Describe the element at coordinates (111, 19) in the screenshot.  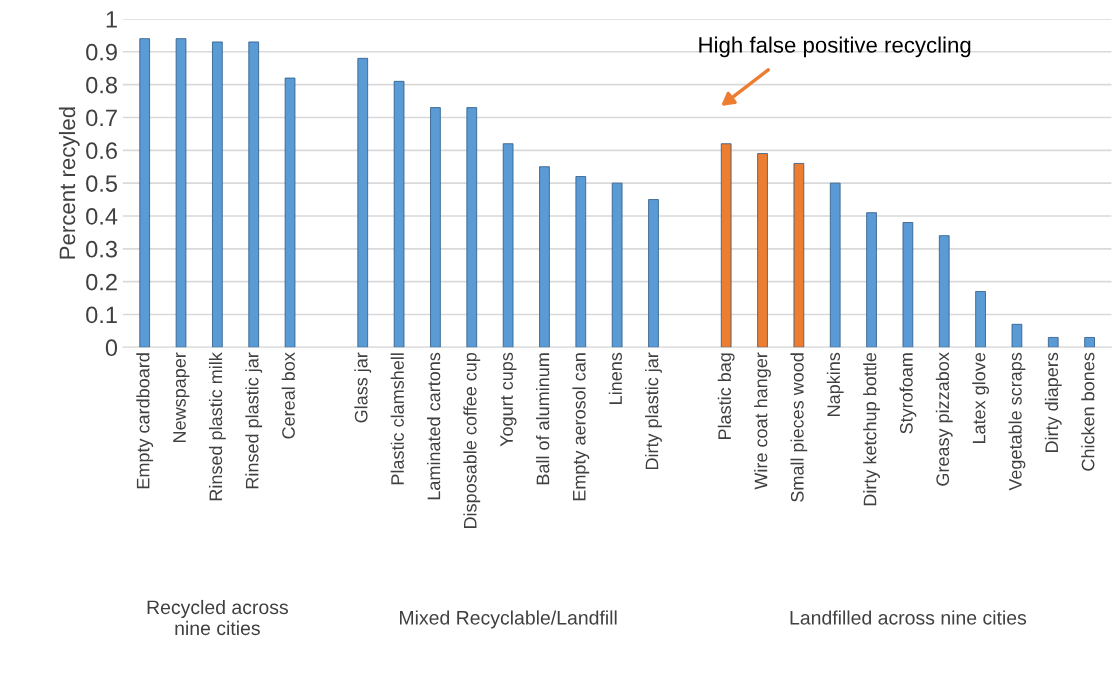
I see `y-tick-label: 1` at that location.